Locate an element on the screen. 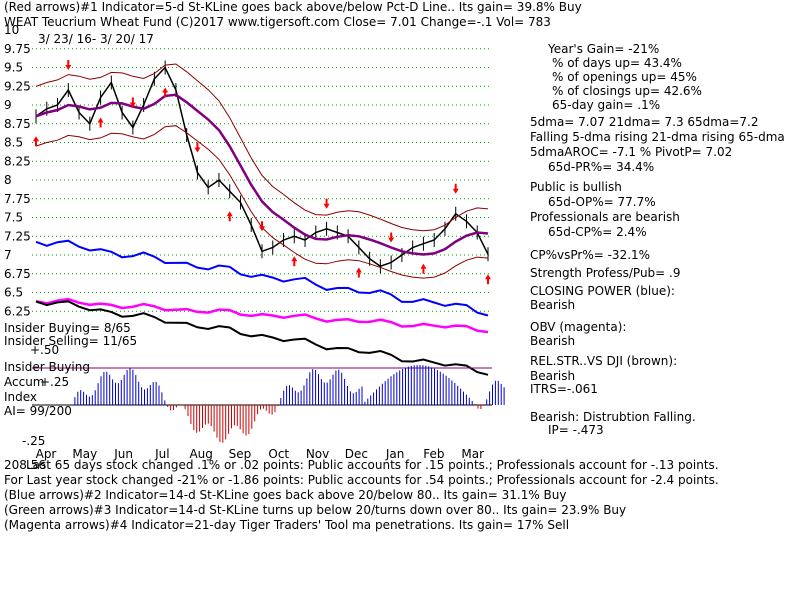 This screenshot has height=600, width=800. accum-title: Insider Buying is located at coordinates (47, 367).